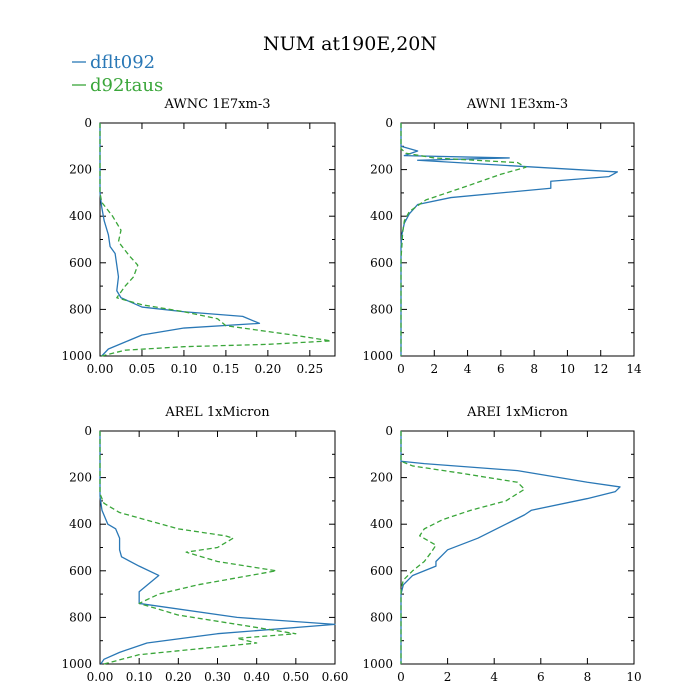 This screenshot has width=700, height=700. I want to click on x-tick-label: 0.50, so click(295, 677).